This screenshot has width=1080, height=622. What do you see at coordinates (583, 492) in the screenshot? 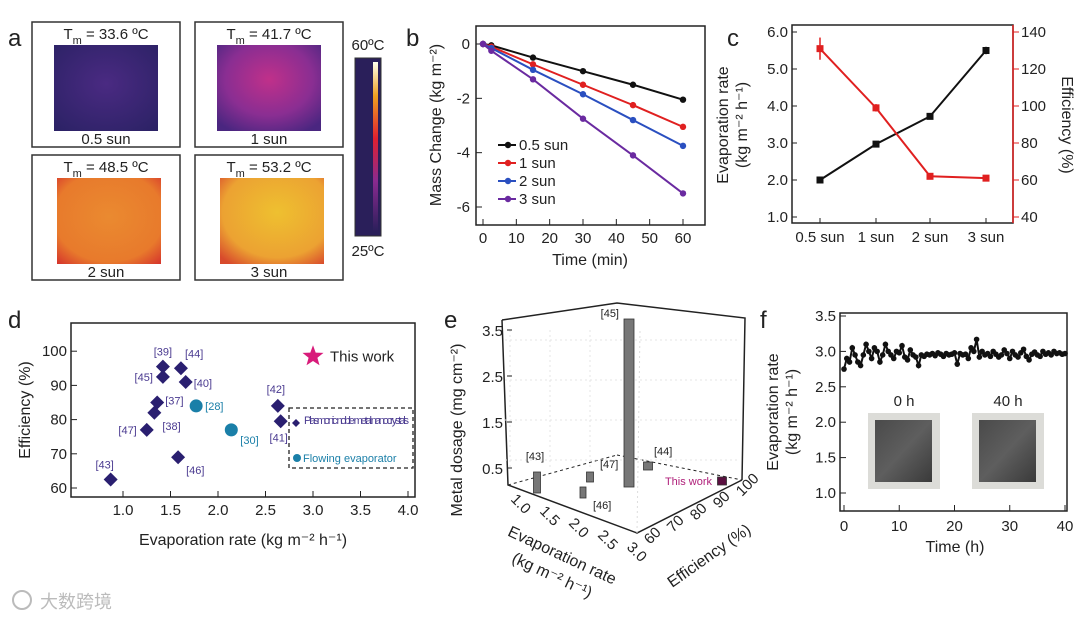
I see `bar` at bounding box center [583, 492].